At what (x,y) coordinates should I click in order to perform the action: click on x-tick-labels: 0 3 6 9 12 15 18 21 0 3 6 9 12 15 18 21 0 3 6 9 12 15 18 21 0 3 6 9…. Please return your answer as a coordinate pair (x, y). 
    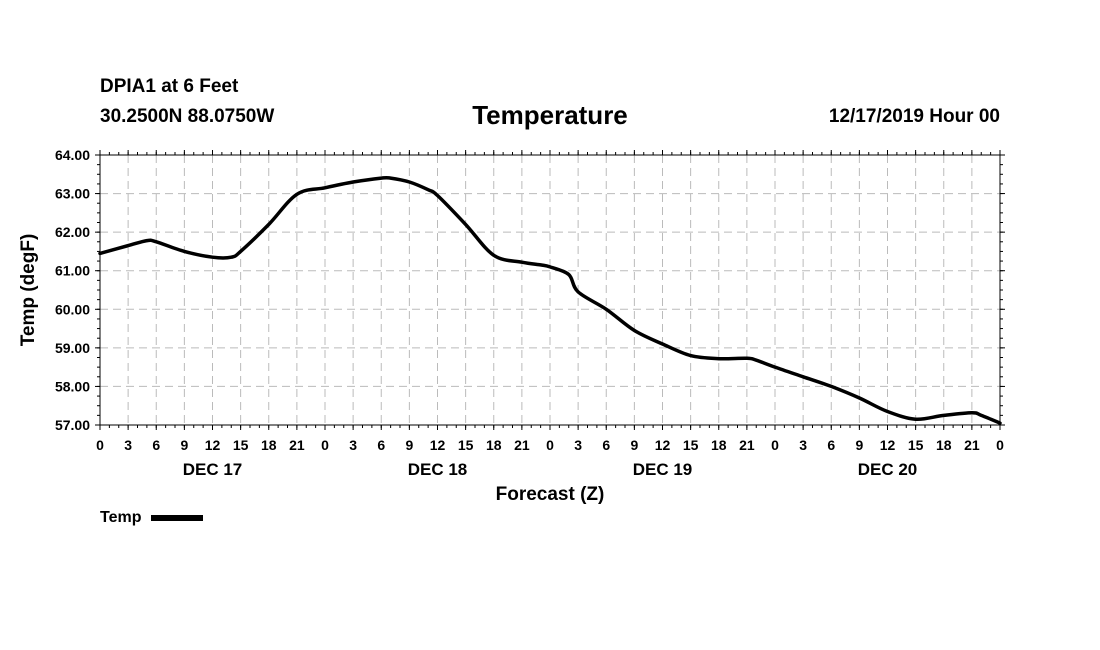
    Looking at the image, I should click on (550, 445).